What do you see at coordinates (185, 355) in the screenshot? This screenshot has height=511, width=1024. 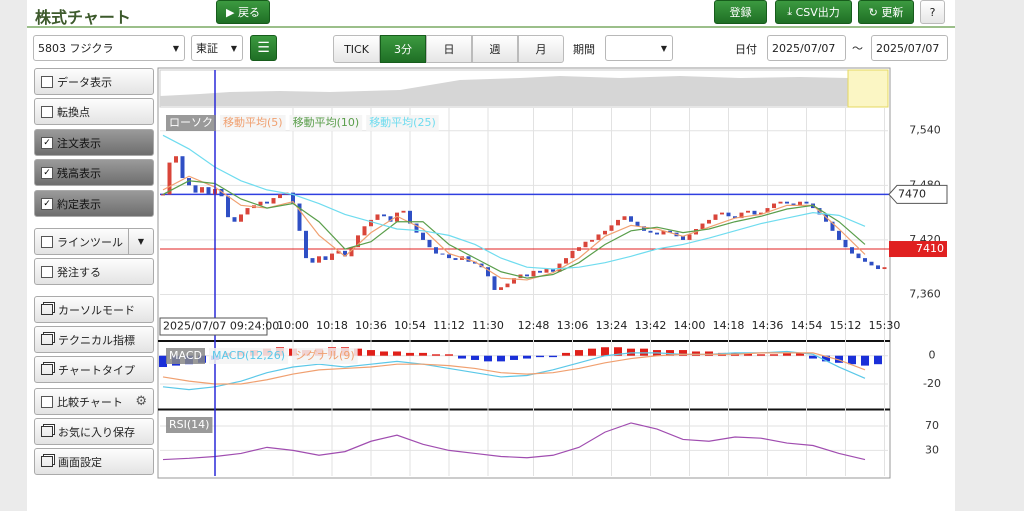 I see `legend-label: MACD` at bounding box center [185, 355].